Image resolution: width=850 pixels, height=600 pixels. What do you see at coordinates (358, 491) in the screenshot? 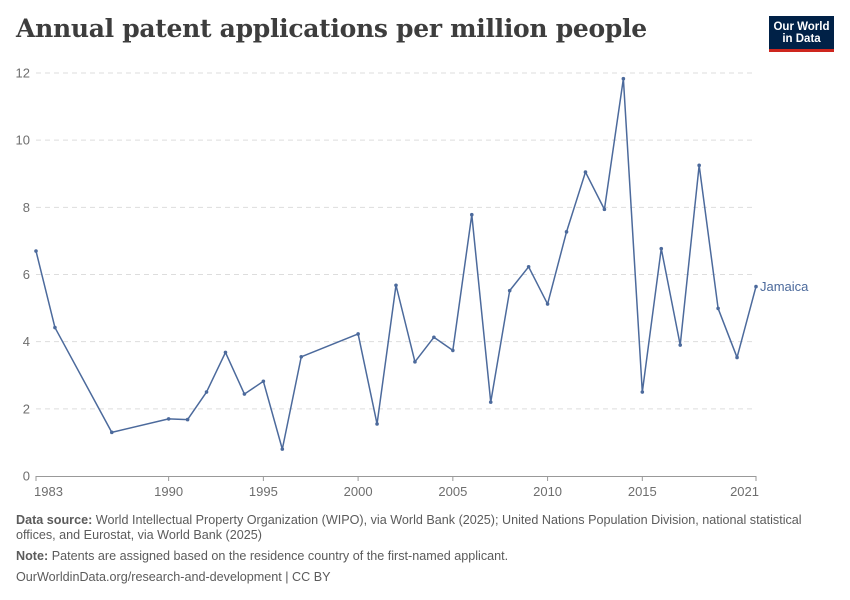
I see `x-tick-label: 2000` at bounding box center [358, 491].